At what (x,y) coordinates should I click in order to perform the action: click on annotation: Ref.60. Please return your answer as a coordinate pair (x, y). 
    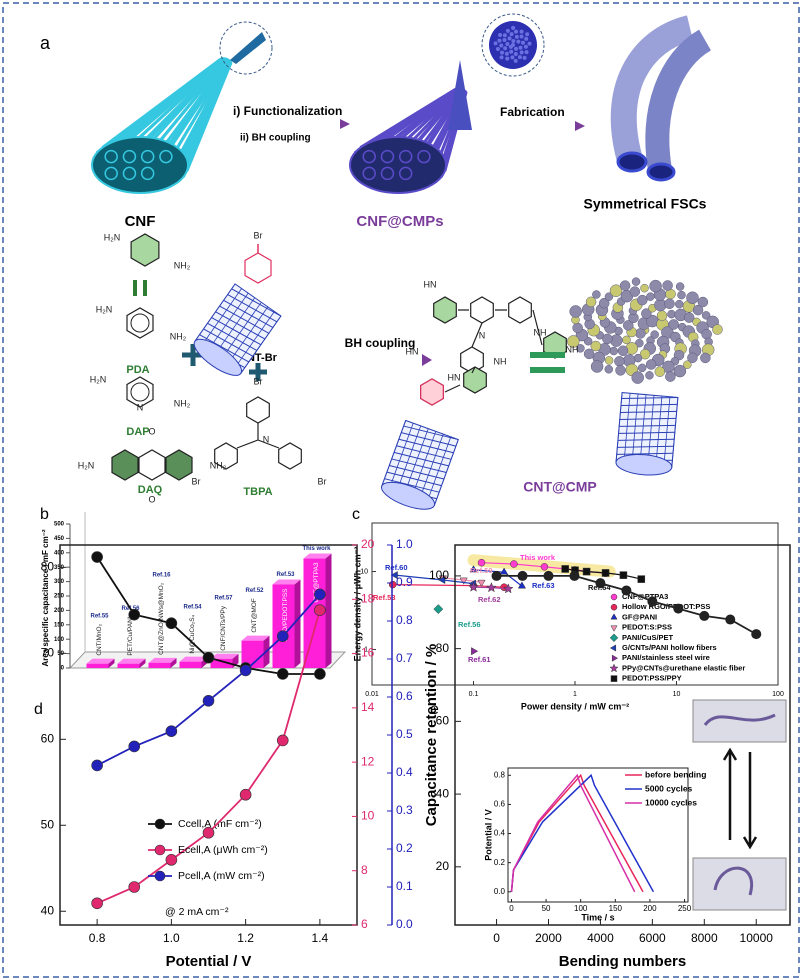
    Looking at the image, I should click on (396, 567).